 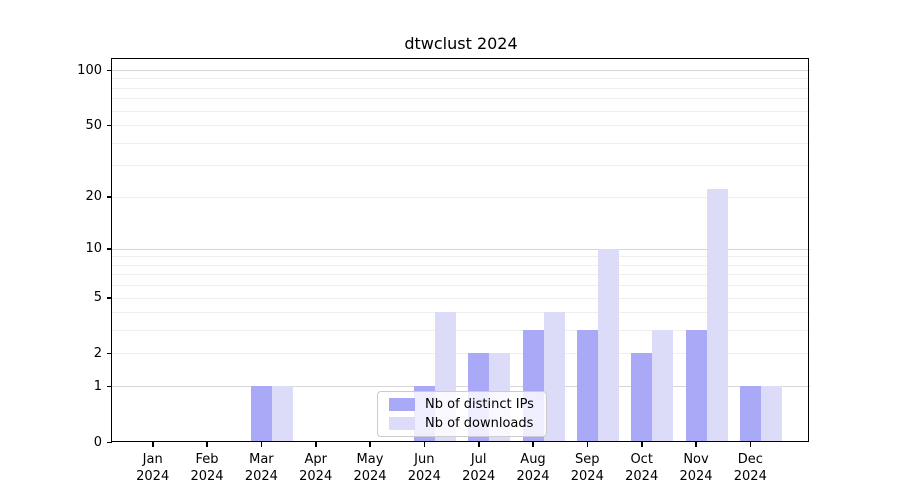 What do you see at coordinates (315, 459) in the screenshot?
I see `x-tick-month: Apr` at bounding box center [315, 459].